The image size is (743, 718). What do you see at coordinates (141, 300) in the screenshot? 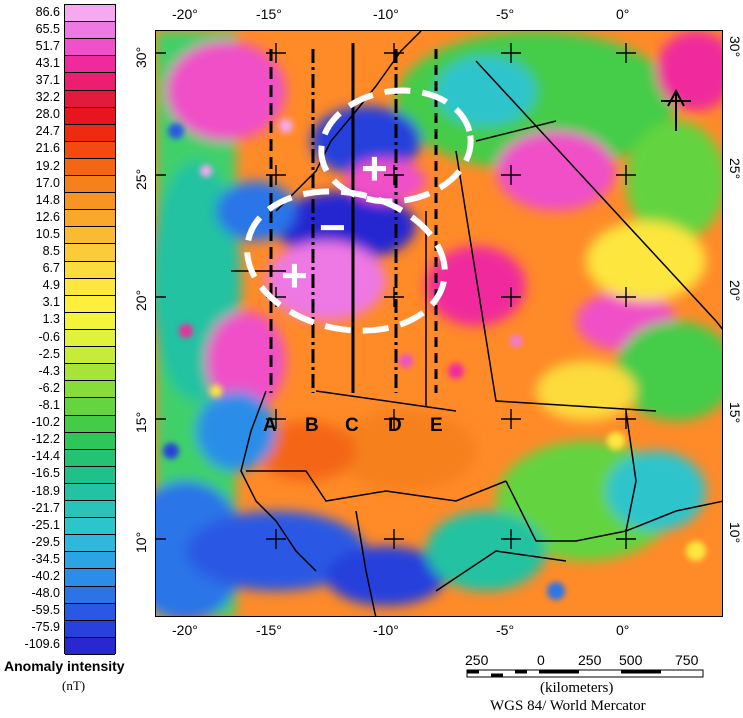
I see `left-tick: 20°` at bounding box center [141, 300].